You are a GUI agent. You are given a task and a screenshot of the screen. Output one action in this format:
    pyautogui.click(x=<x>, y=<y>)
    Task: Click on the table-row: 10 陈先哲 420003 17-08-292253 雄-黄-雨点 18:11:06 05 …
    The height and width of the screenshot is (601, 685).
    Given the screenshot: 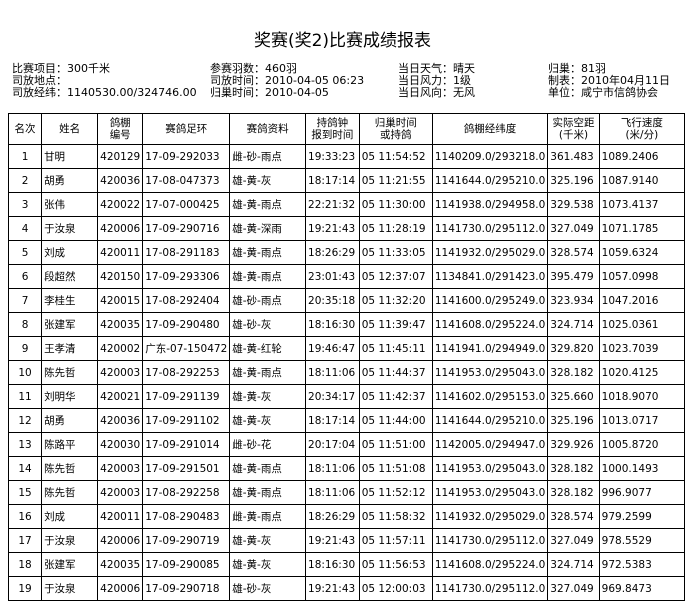 What is the action you would take?
    pyautogui.click(x=346, y=372)
    